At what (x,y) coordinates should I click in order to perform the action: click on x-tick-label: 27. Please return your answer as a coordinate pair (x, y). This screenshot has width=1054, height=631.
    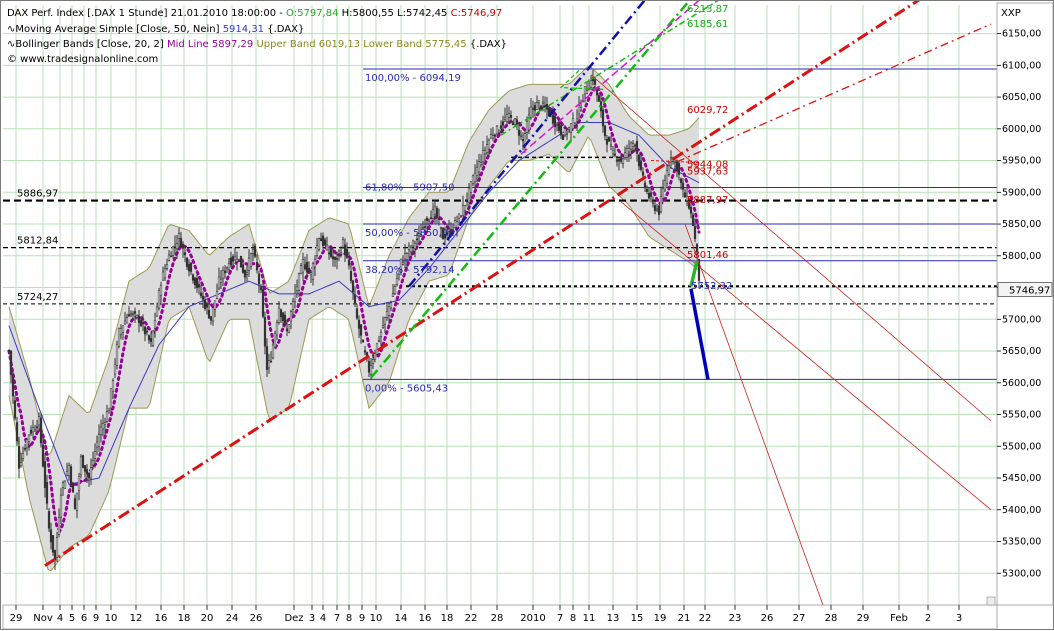
    Looking at the image, I should click on (799, 618).